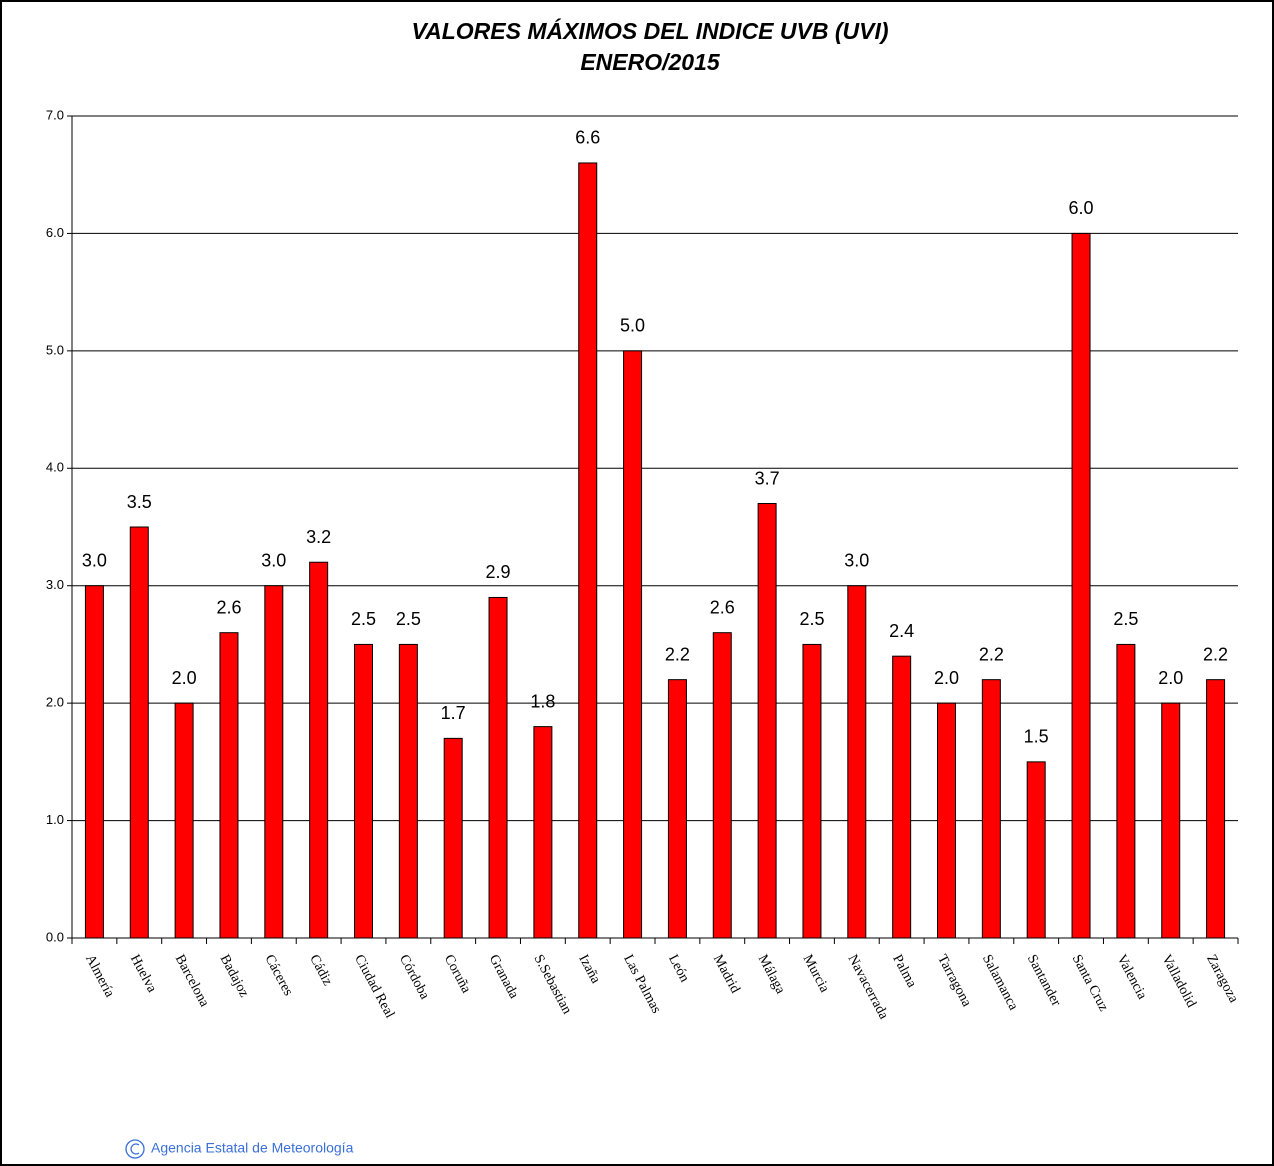 The width and height of the screenshot is (1274, 1166). I want to click on y-tick-label: 1.0, so click(55, 819).